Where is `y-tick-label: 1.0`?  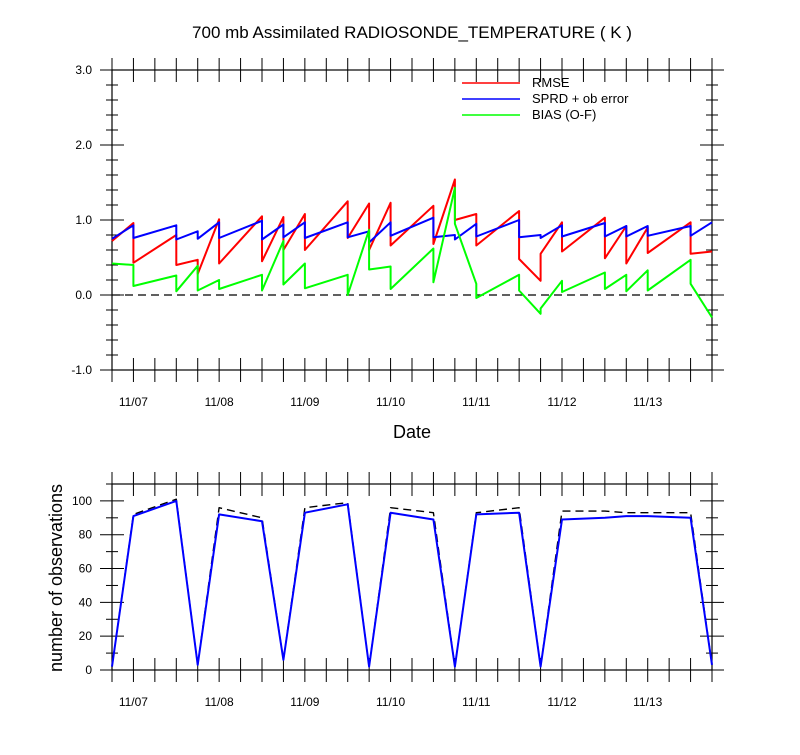
y-tick-label: 1.0 is located at coordinates (83, 220).